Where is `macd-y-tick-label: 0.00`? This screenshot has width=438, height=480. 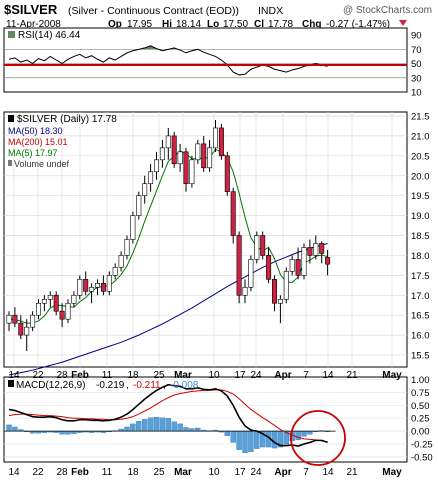 macd-y-tick-label: 0.00 is located at coordinates (420, 432).